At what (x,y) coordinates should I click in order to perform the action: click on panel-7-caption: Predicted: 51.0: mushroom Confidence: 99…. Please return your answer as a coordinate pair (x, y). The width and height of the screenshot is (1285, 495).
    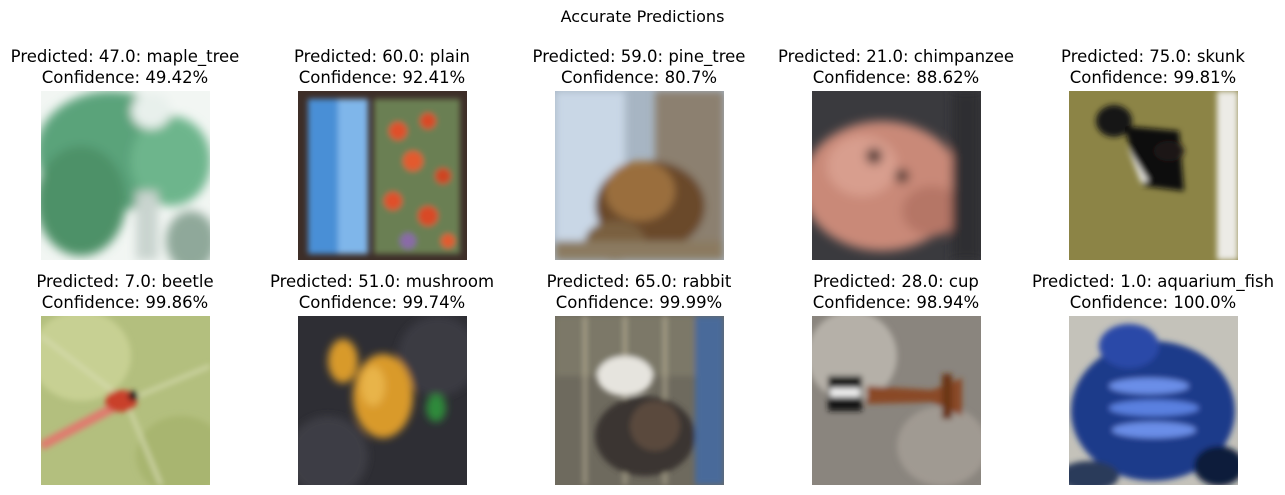
    Looking at the image, I should click on (382, 292).